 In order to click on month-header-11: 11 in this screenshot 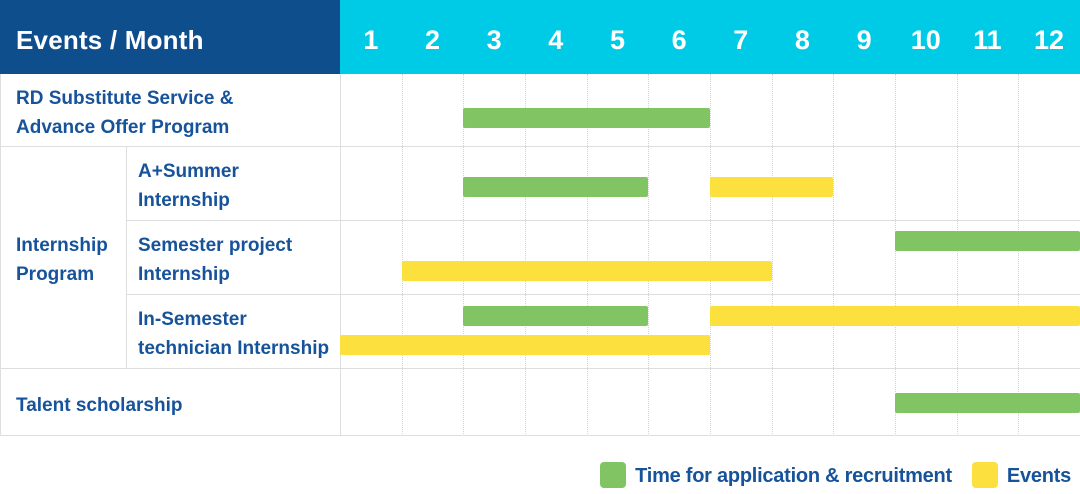, I will do `click(987, 40)`.